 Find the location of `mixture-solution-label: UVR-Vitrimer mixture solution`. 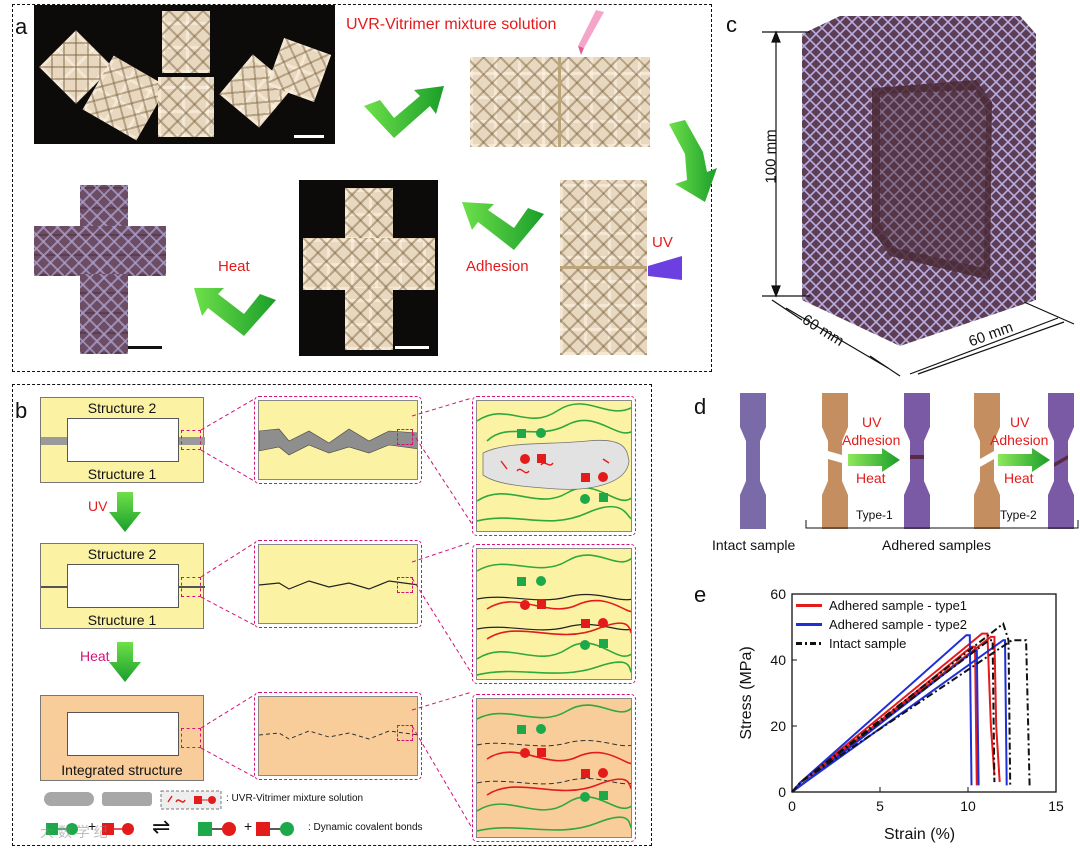

mixture-solution-label: UVR-Vitrimer mixture solution is located at coordinates (451, 24).